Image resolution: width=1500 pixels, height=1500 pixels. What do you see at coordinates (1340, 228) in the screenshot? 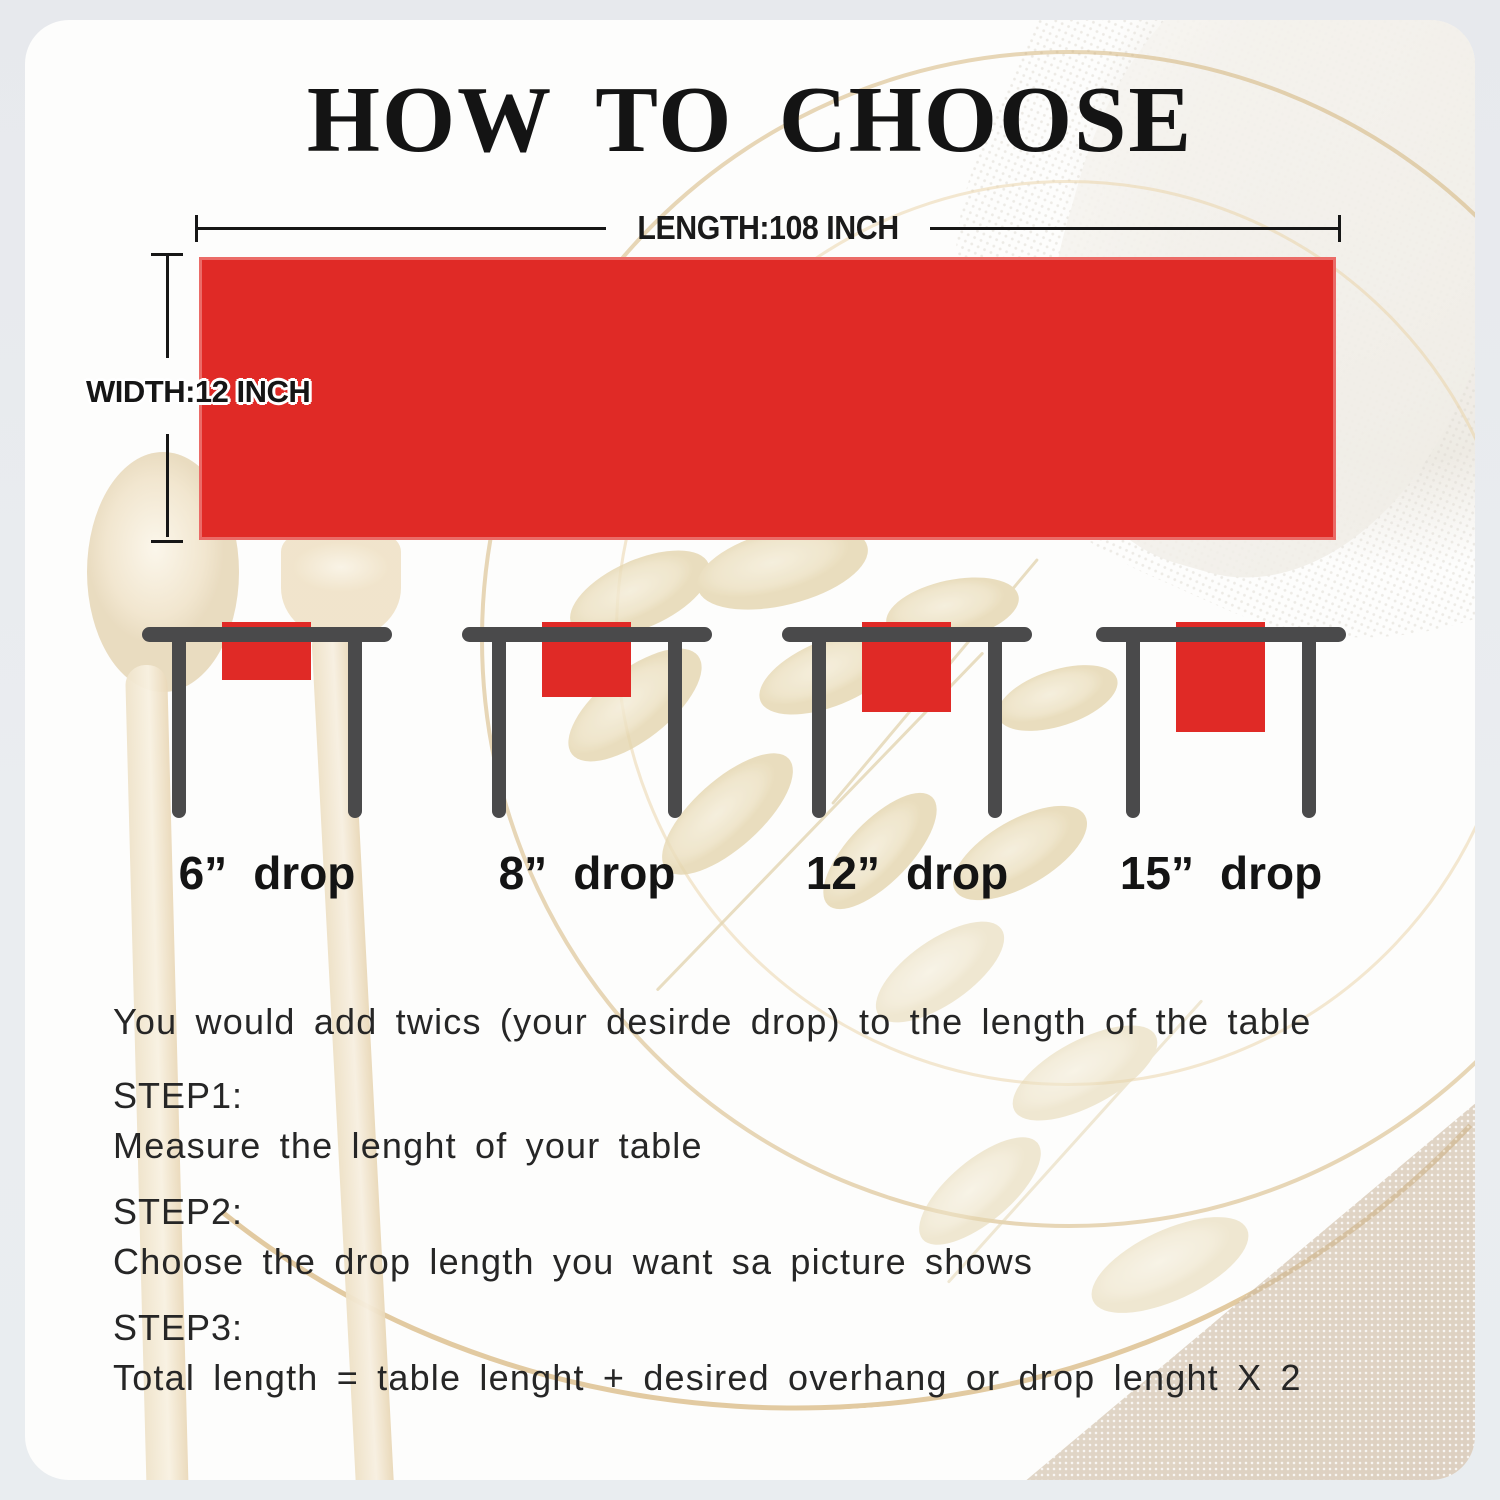
I see `dimension-tick-right` at bounding box center [1340, 228].